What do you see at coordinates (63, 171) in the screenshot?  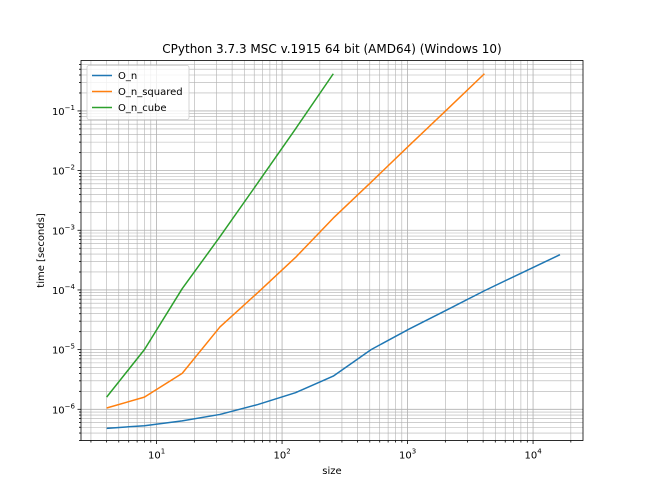 I see `y-tick-label: 10⁻²` at bounding box center [63, 171].